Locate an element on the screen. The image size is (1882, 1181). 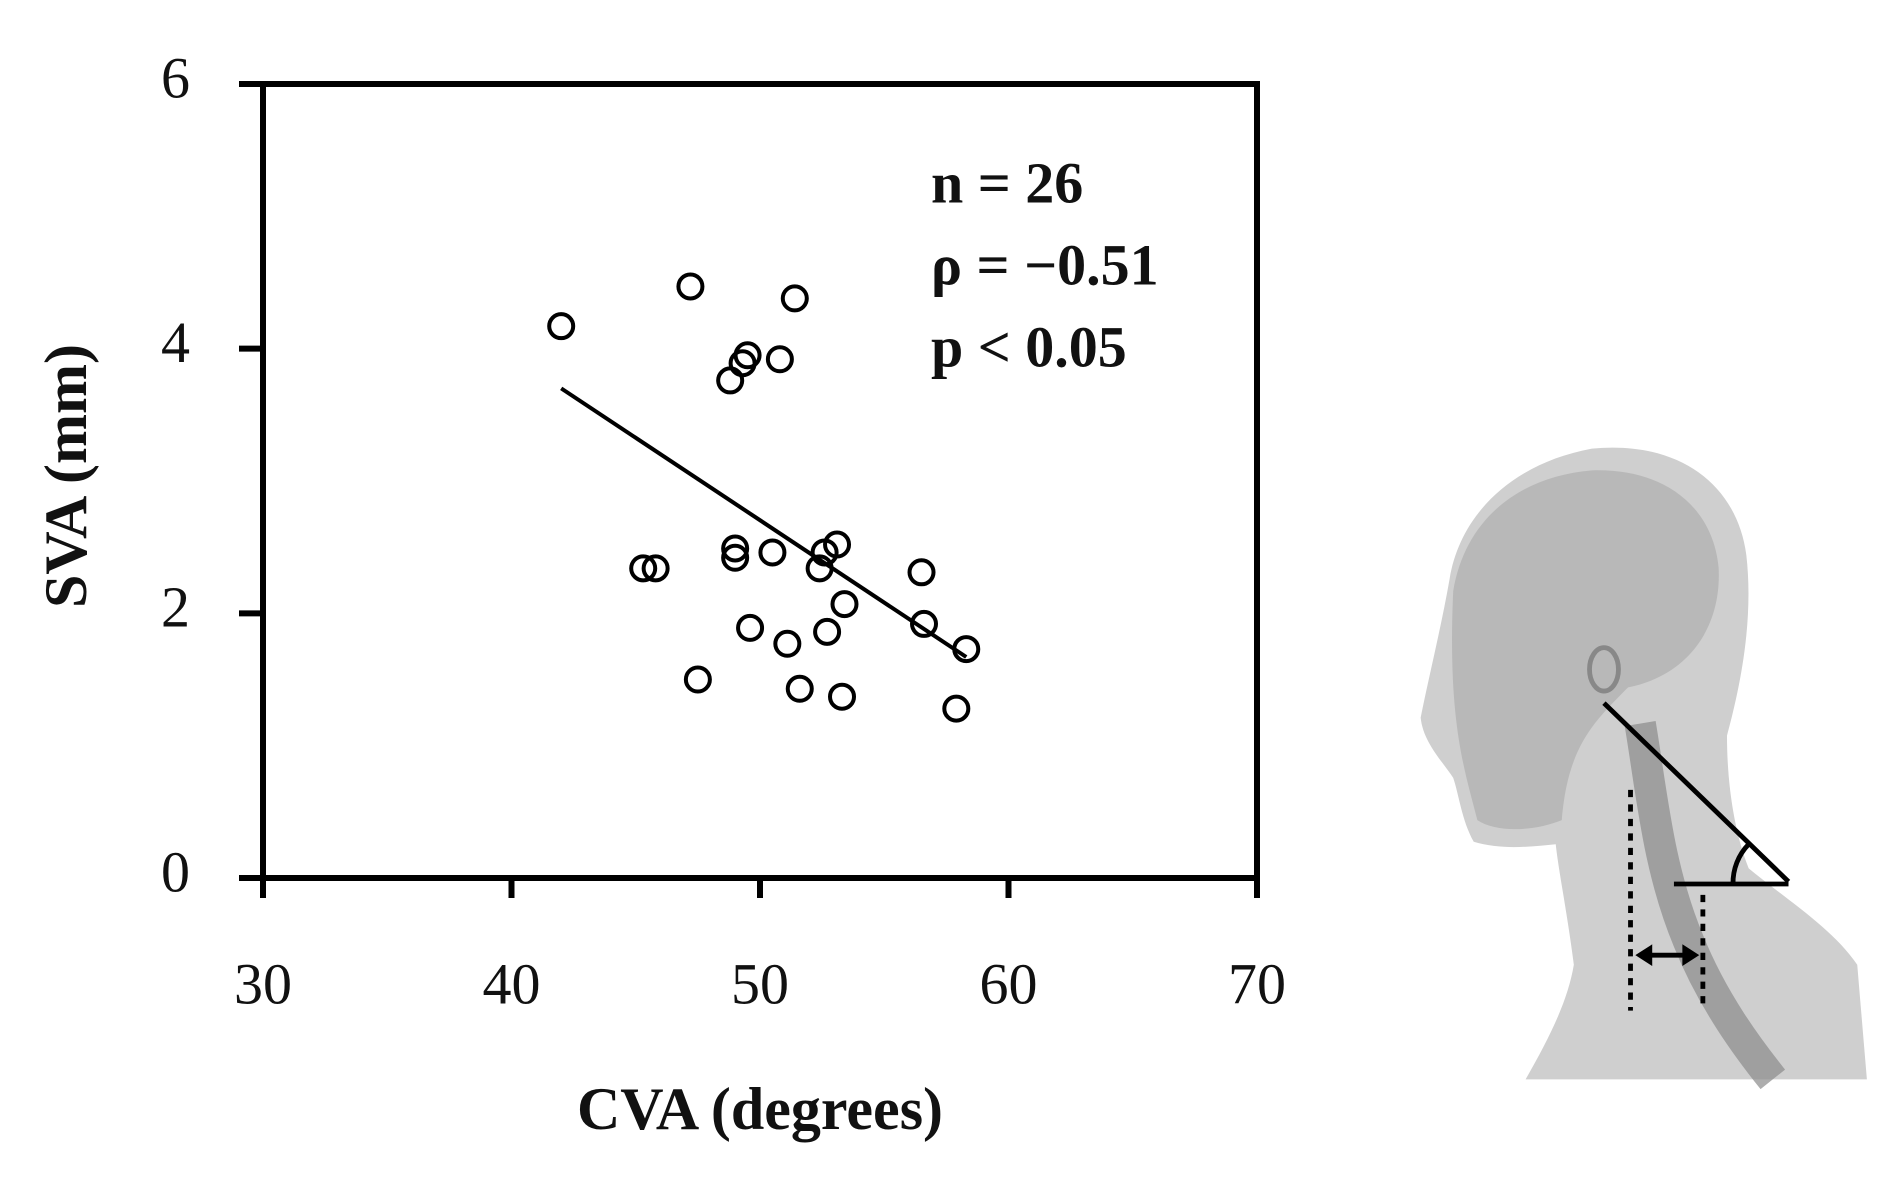
y-tick-label: 4 is located at coordinates (175, 342).